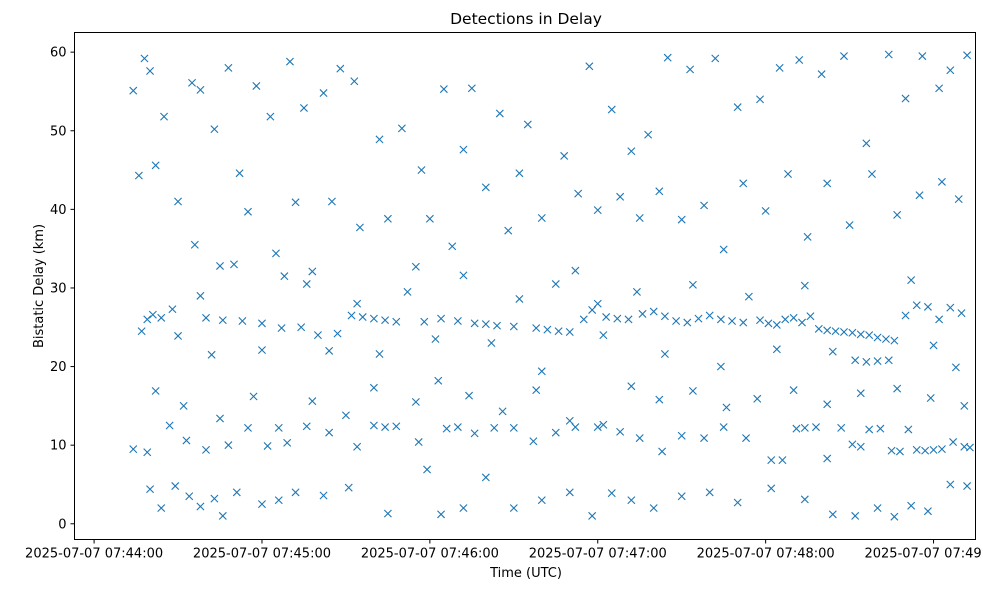 Image resolution: width=983 pixels, height=590 pixels. Describe the element at coordinates (923, 554) in the screenshot. I see `x-tick-label: 2025-07-07 07:49:00` at that location.